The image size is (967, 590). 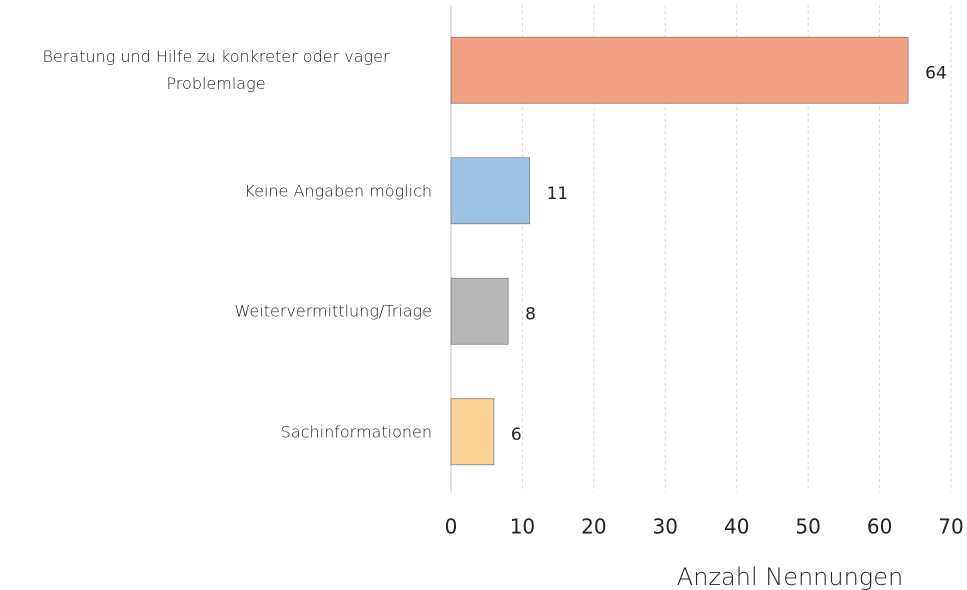 I want to click on y-tick-label: Keine Angaben möglich, so click(x=338, y=190).